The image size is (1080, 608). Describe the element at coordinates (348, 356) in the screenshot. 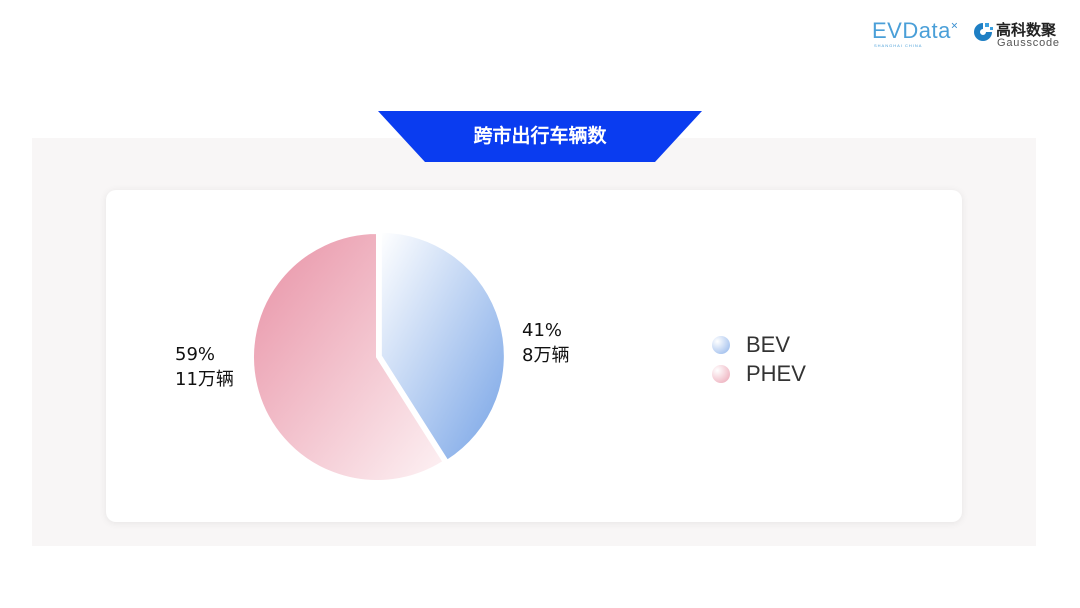

I see `pie-slice-phev` at that location.